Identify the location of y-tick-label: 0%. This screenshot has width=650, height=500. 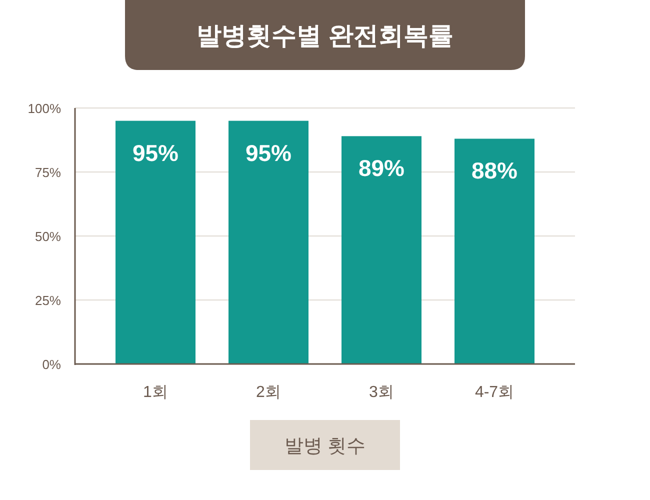
(52, 364).